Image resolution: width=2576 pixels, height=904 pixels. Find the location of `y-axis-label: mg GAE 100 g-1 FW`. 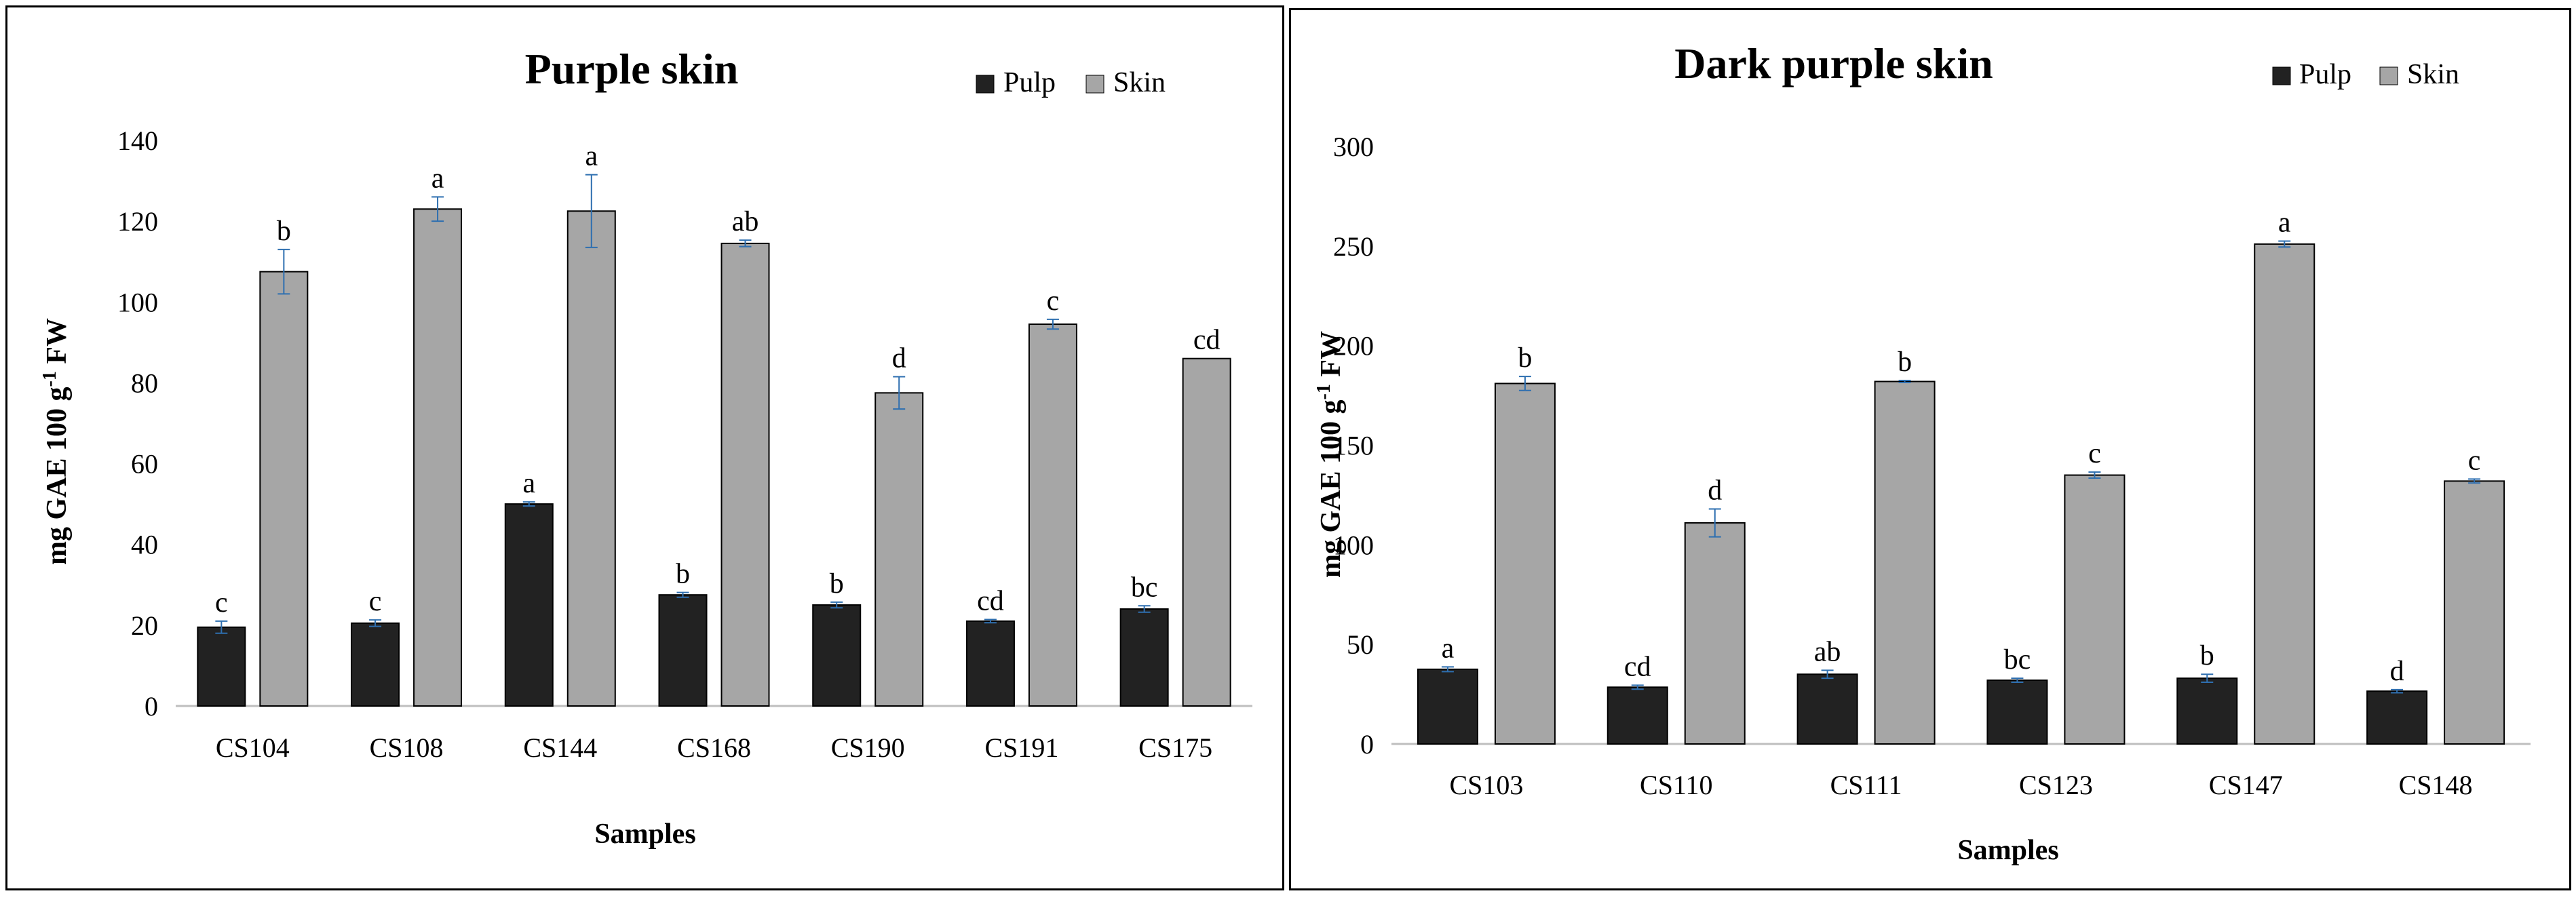

y-axis-label: mg GAE 100 g-1 FW is located at coordinates (1330, 454).